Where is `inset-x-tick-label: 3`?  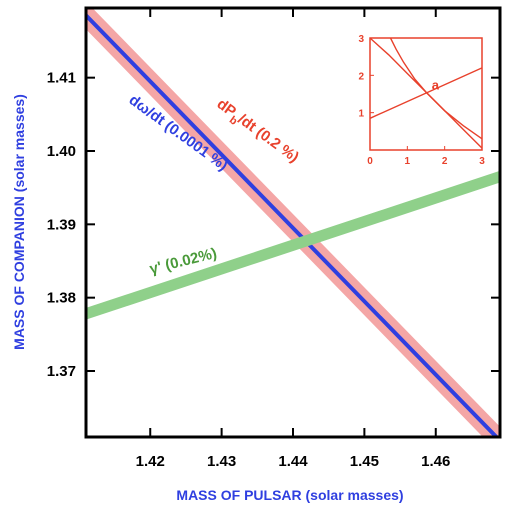
inset-x-tick-label: 3 is located at coordinates (482, 161).